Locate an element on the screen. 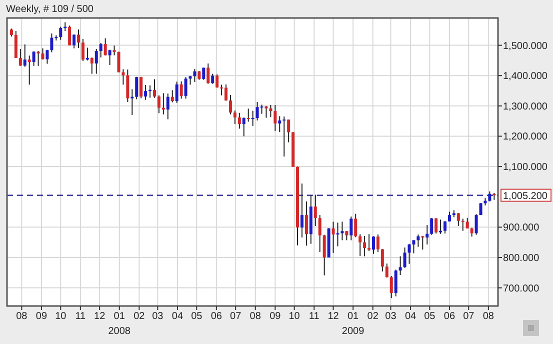  y-tick-label: 1,100.000 is located at coordinates (525, 168).